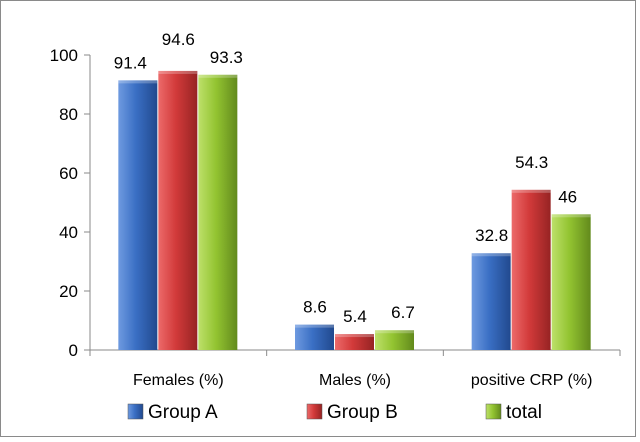 This screenshot has height=442, width=640. Describe the element at coordinates (178, 39) in the screenshot. I see `data-label: 94.6` at that location.